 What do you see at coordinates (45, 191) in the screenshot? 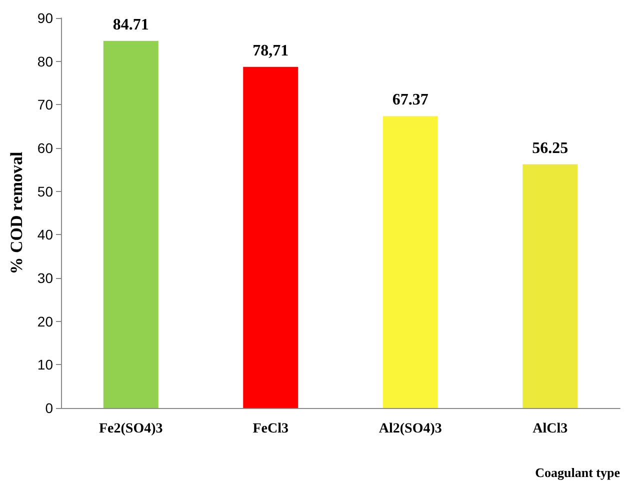
I see `y-tick-label: 50` at bounding box center [45, 191].